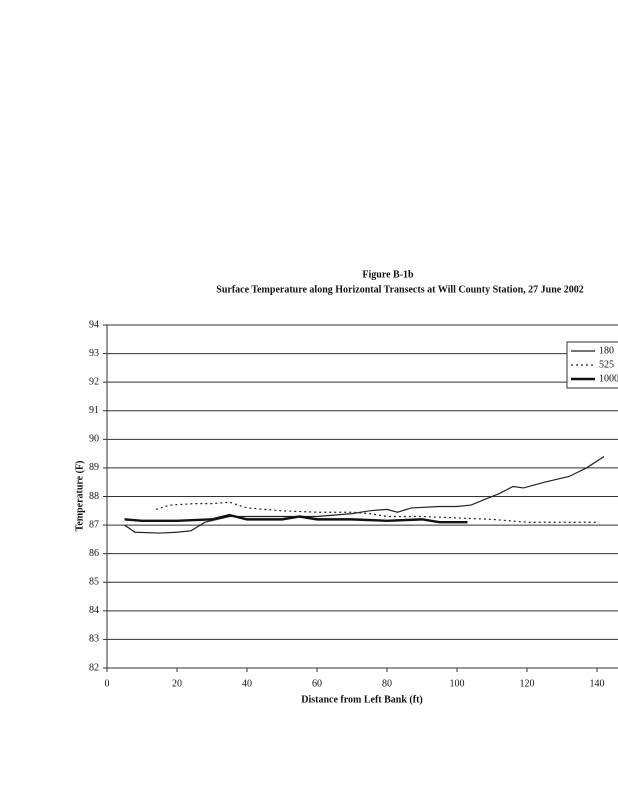 Image resolution: width=618 pixels, height=800 pixels. Describe the element at coordinates (177, 683) in the screenshot. I see `x-tick-label: 20` at that location.